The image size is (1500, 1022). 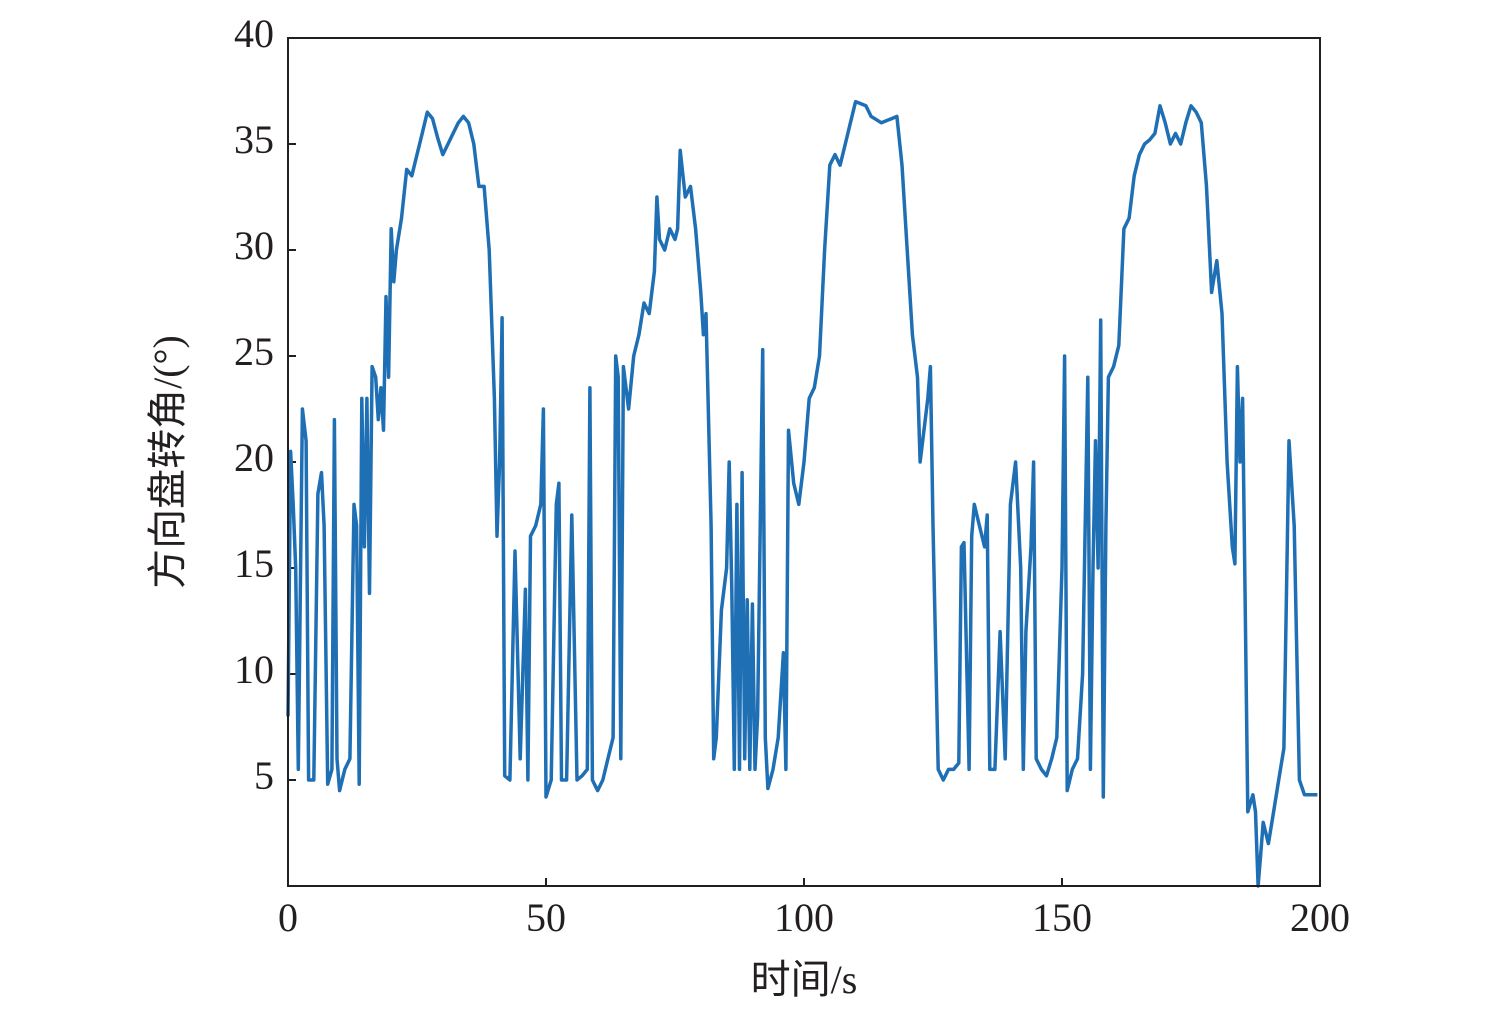 I want to click on x-tick-label: 150, so click(x=1062, y=917).